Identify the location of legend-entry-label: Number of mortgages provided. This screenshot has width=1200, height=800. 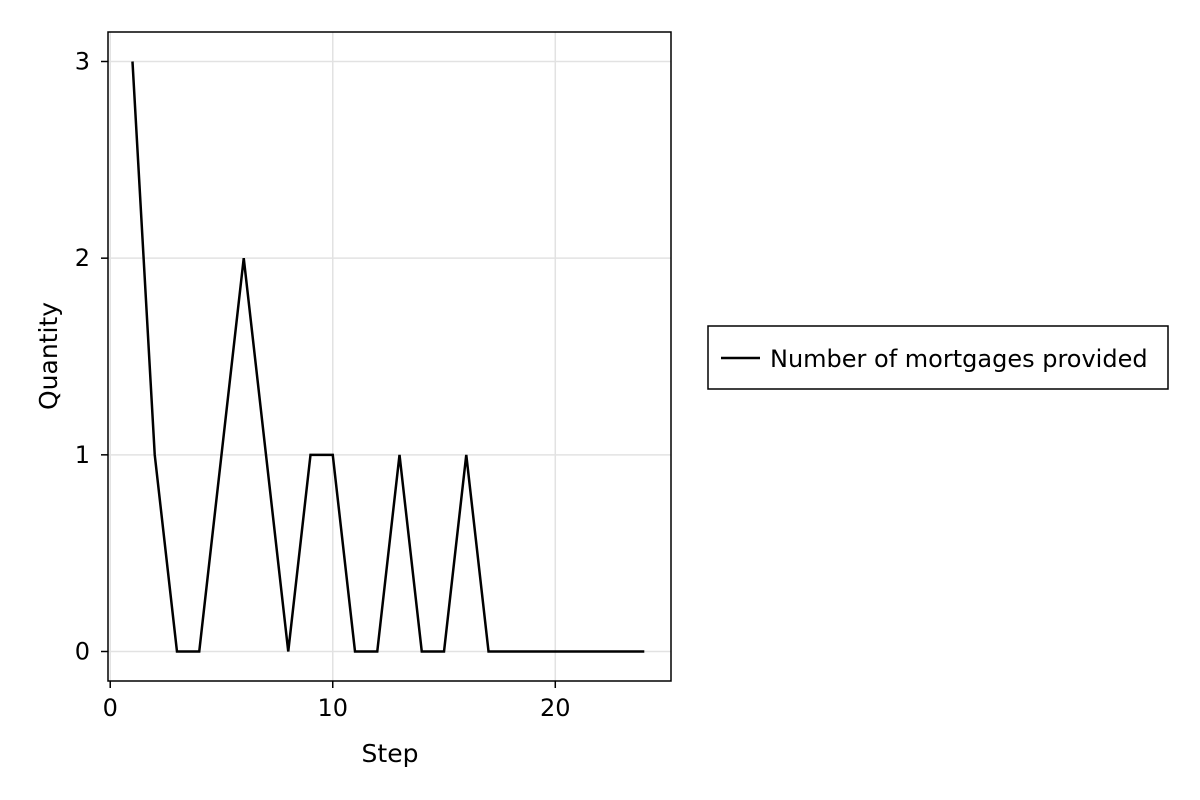
(959, 359).